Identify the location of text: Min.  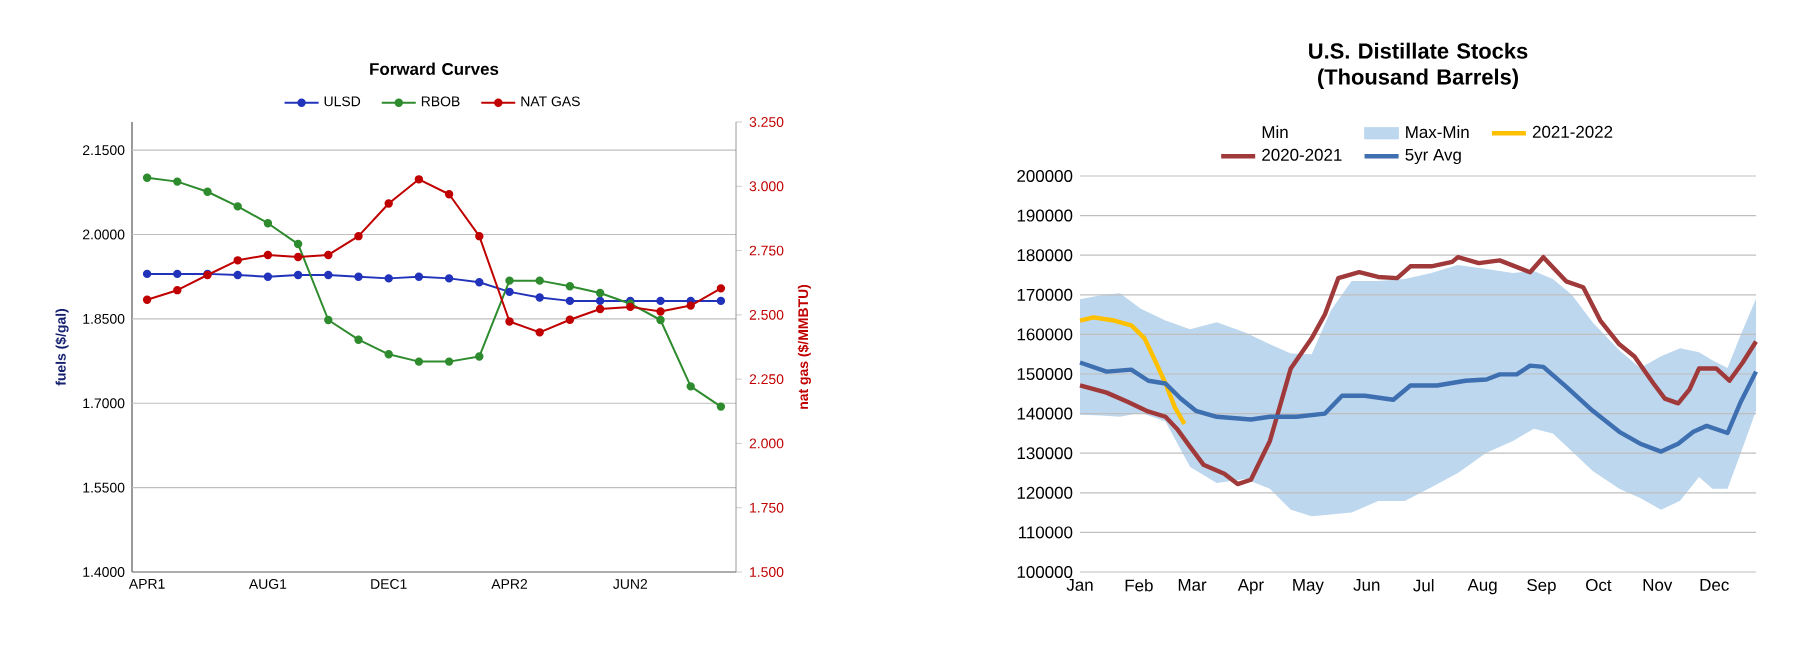
(1275, 131).